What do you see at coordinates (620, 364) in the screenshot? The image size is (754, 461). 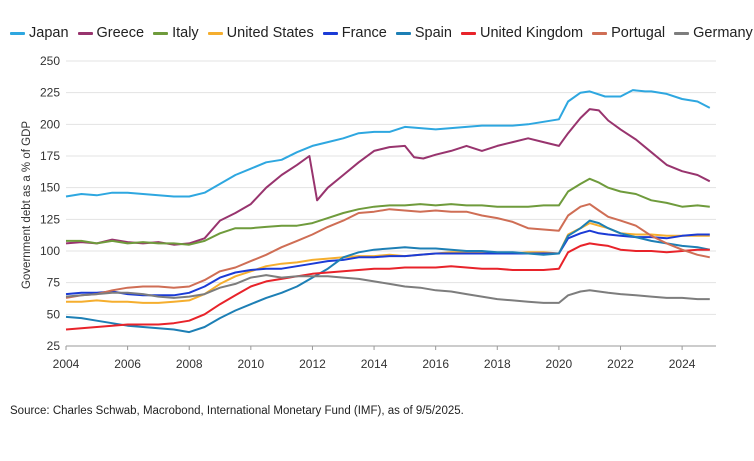 I see `x-tick-label: 2022` at bounding box center [620, 364].